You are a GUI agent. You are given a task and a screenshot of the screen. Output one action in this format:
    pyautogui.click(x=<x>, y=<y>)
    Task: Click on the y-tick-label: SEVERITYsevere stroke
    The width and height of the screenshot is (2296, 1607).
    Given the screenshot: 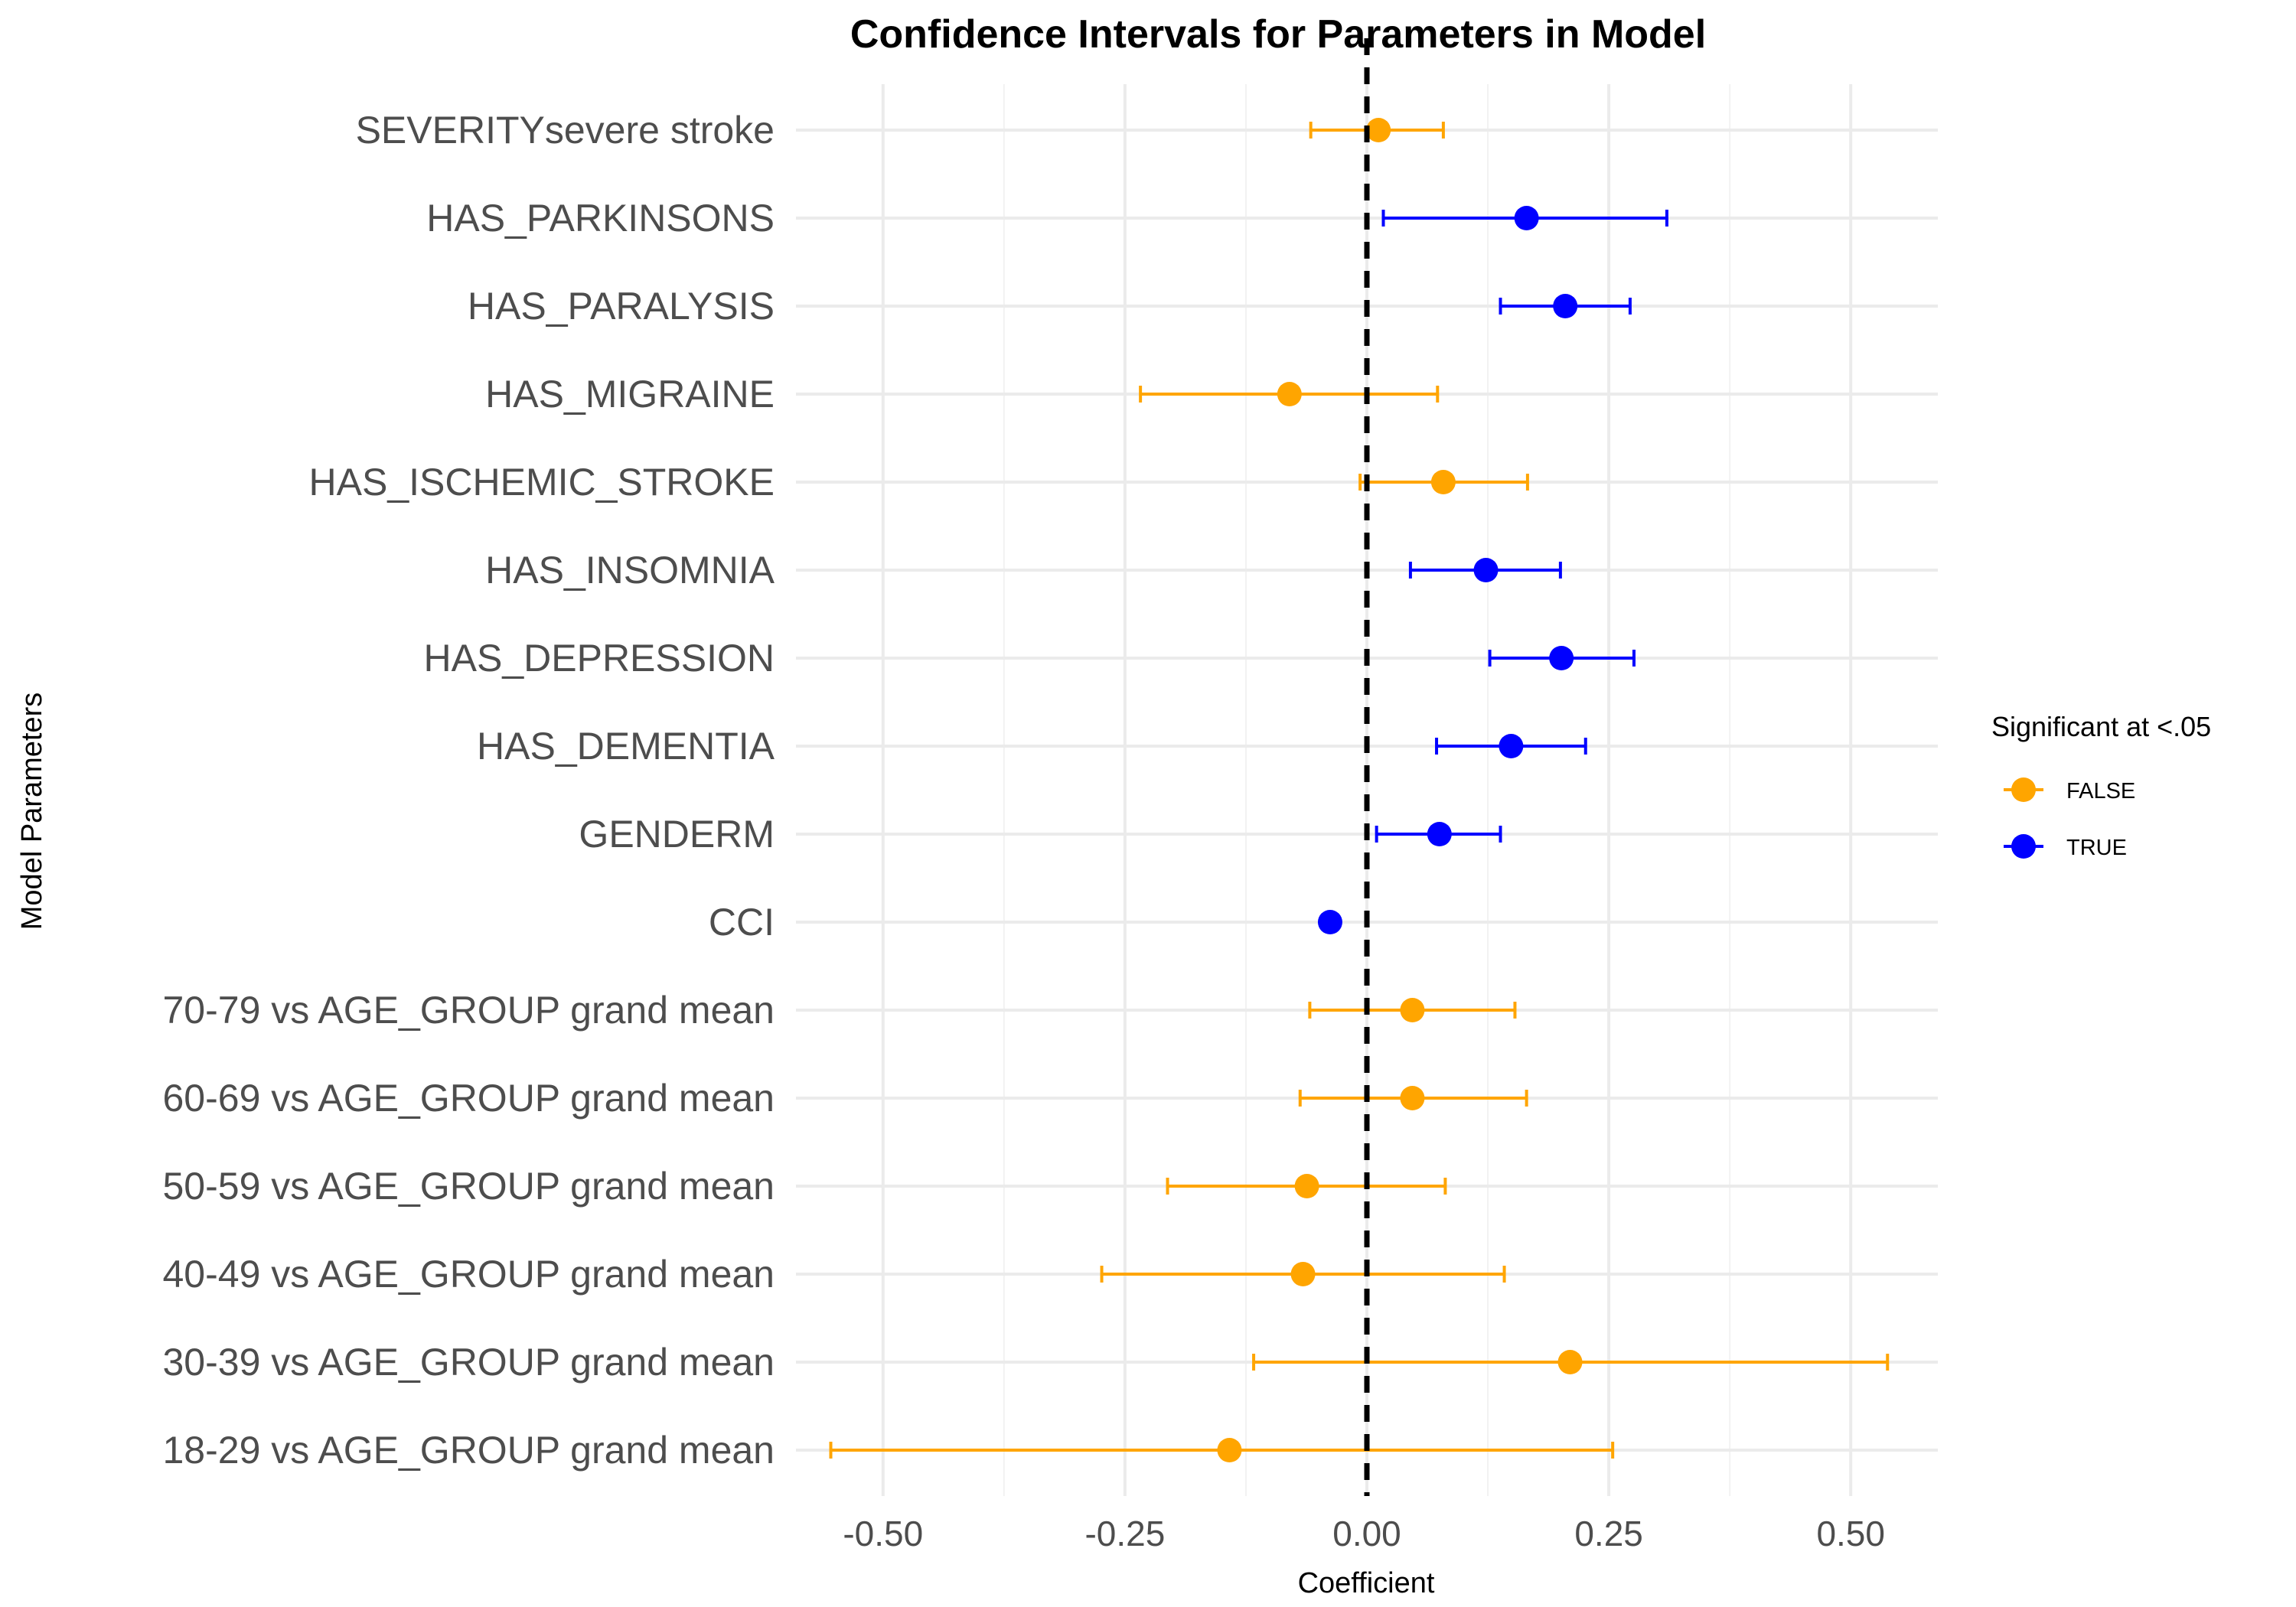 What is the action you would take?
    pyautogui.click(x=565, y=130)
    